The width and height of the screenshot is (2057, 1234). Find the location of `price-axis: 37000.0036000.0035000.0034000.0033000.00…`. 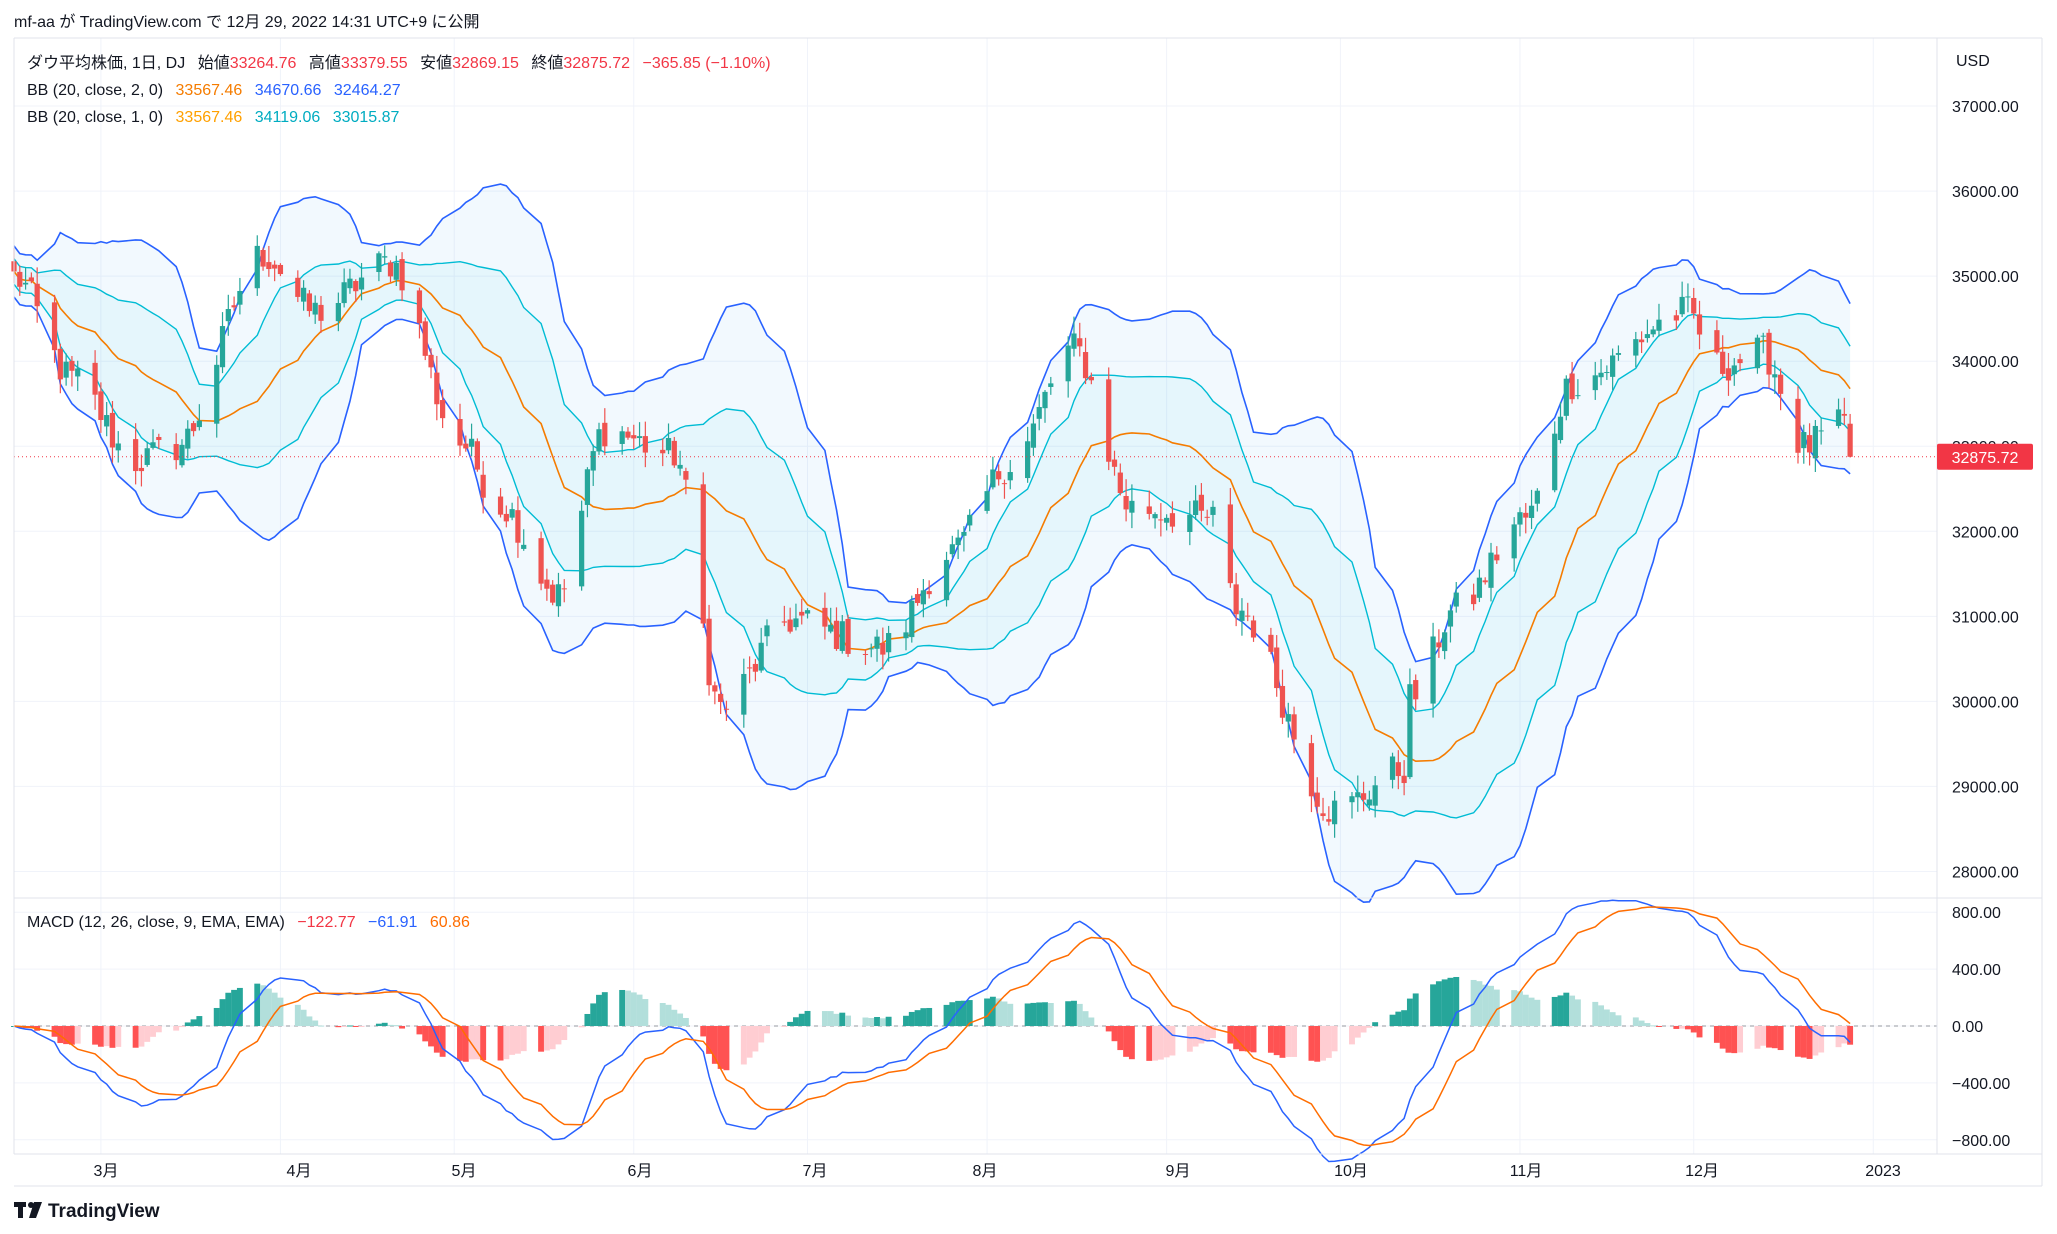

price-axis: 37000.0036000.0035000.0034000.0033000.00… is located at coordinates (1985, 490).